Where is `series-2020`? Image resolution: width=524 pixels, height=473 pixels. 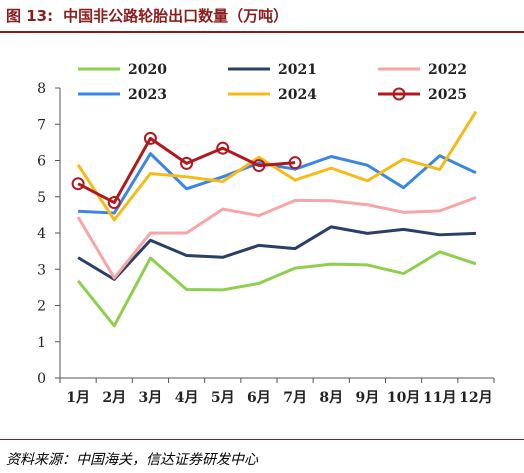 series-2020 is located at coordinates (276, 289).